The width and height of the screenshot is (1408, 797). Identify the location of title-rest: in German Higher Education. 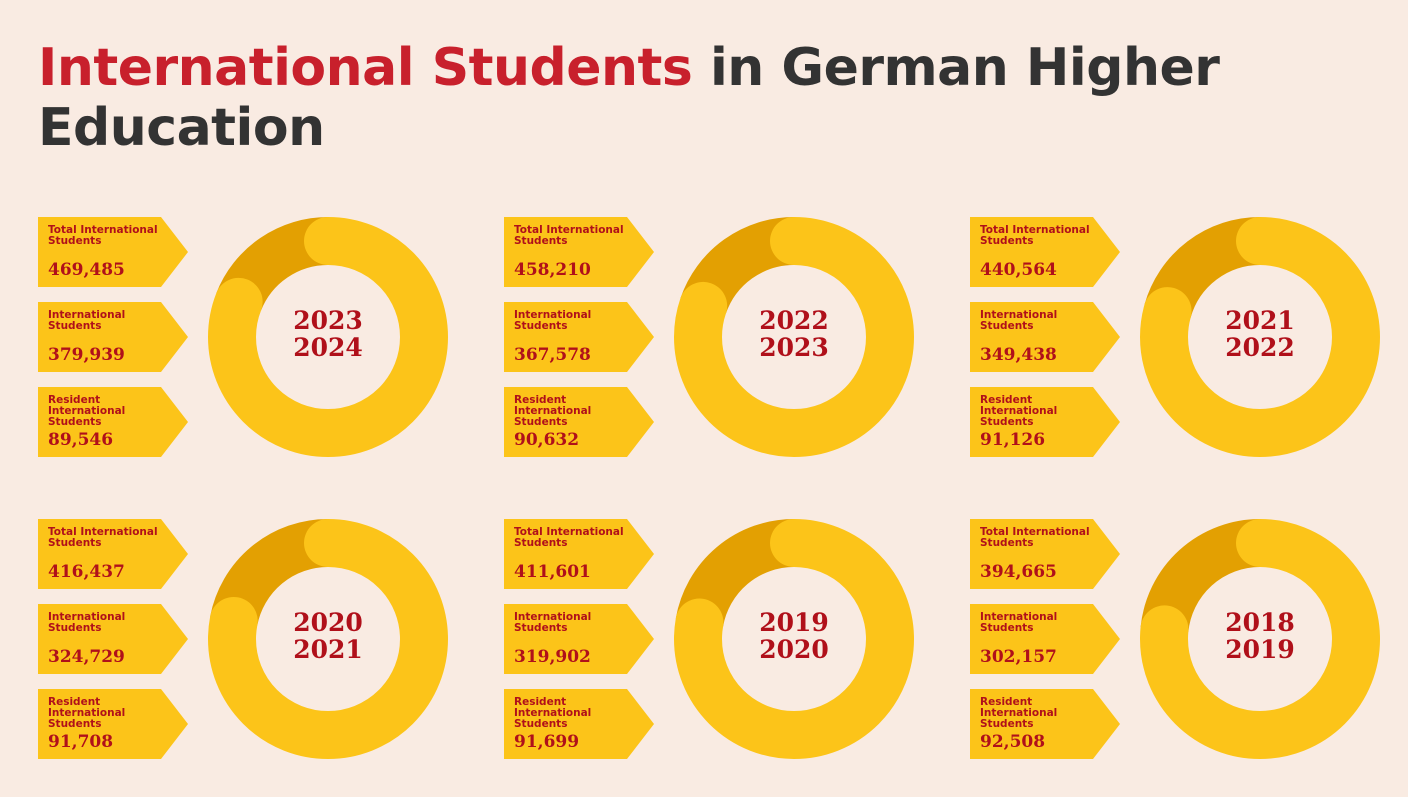
(629, 98).